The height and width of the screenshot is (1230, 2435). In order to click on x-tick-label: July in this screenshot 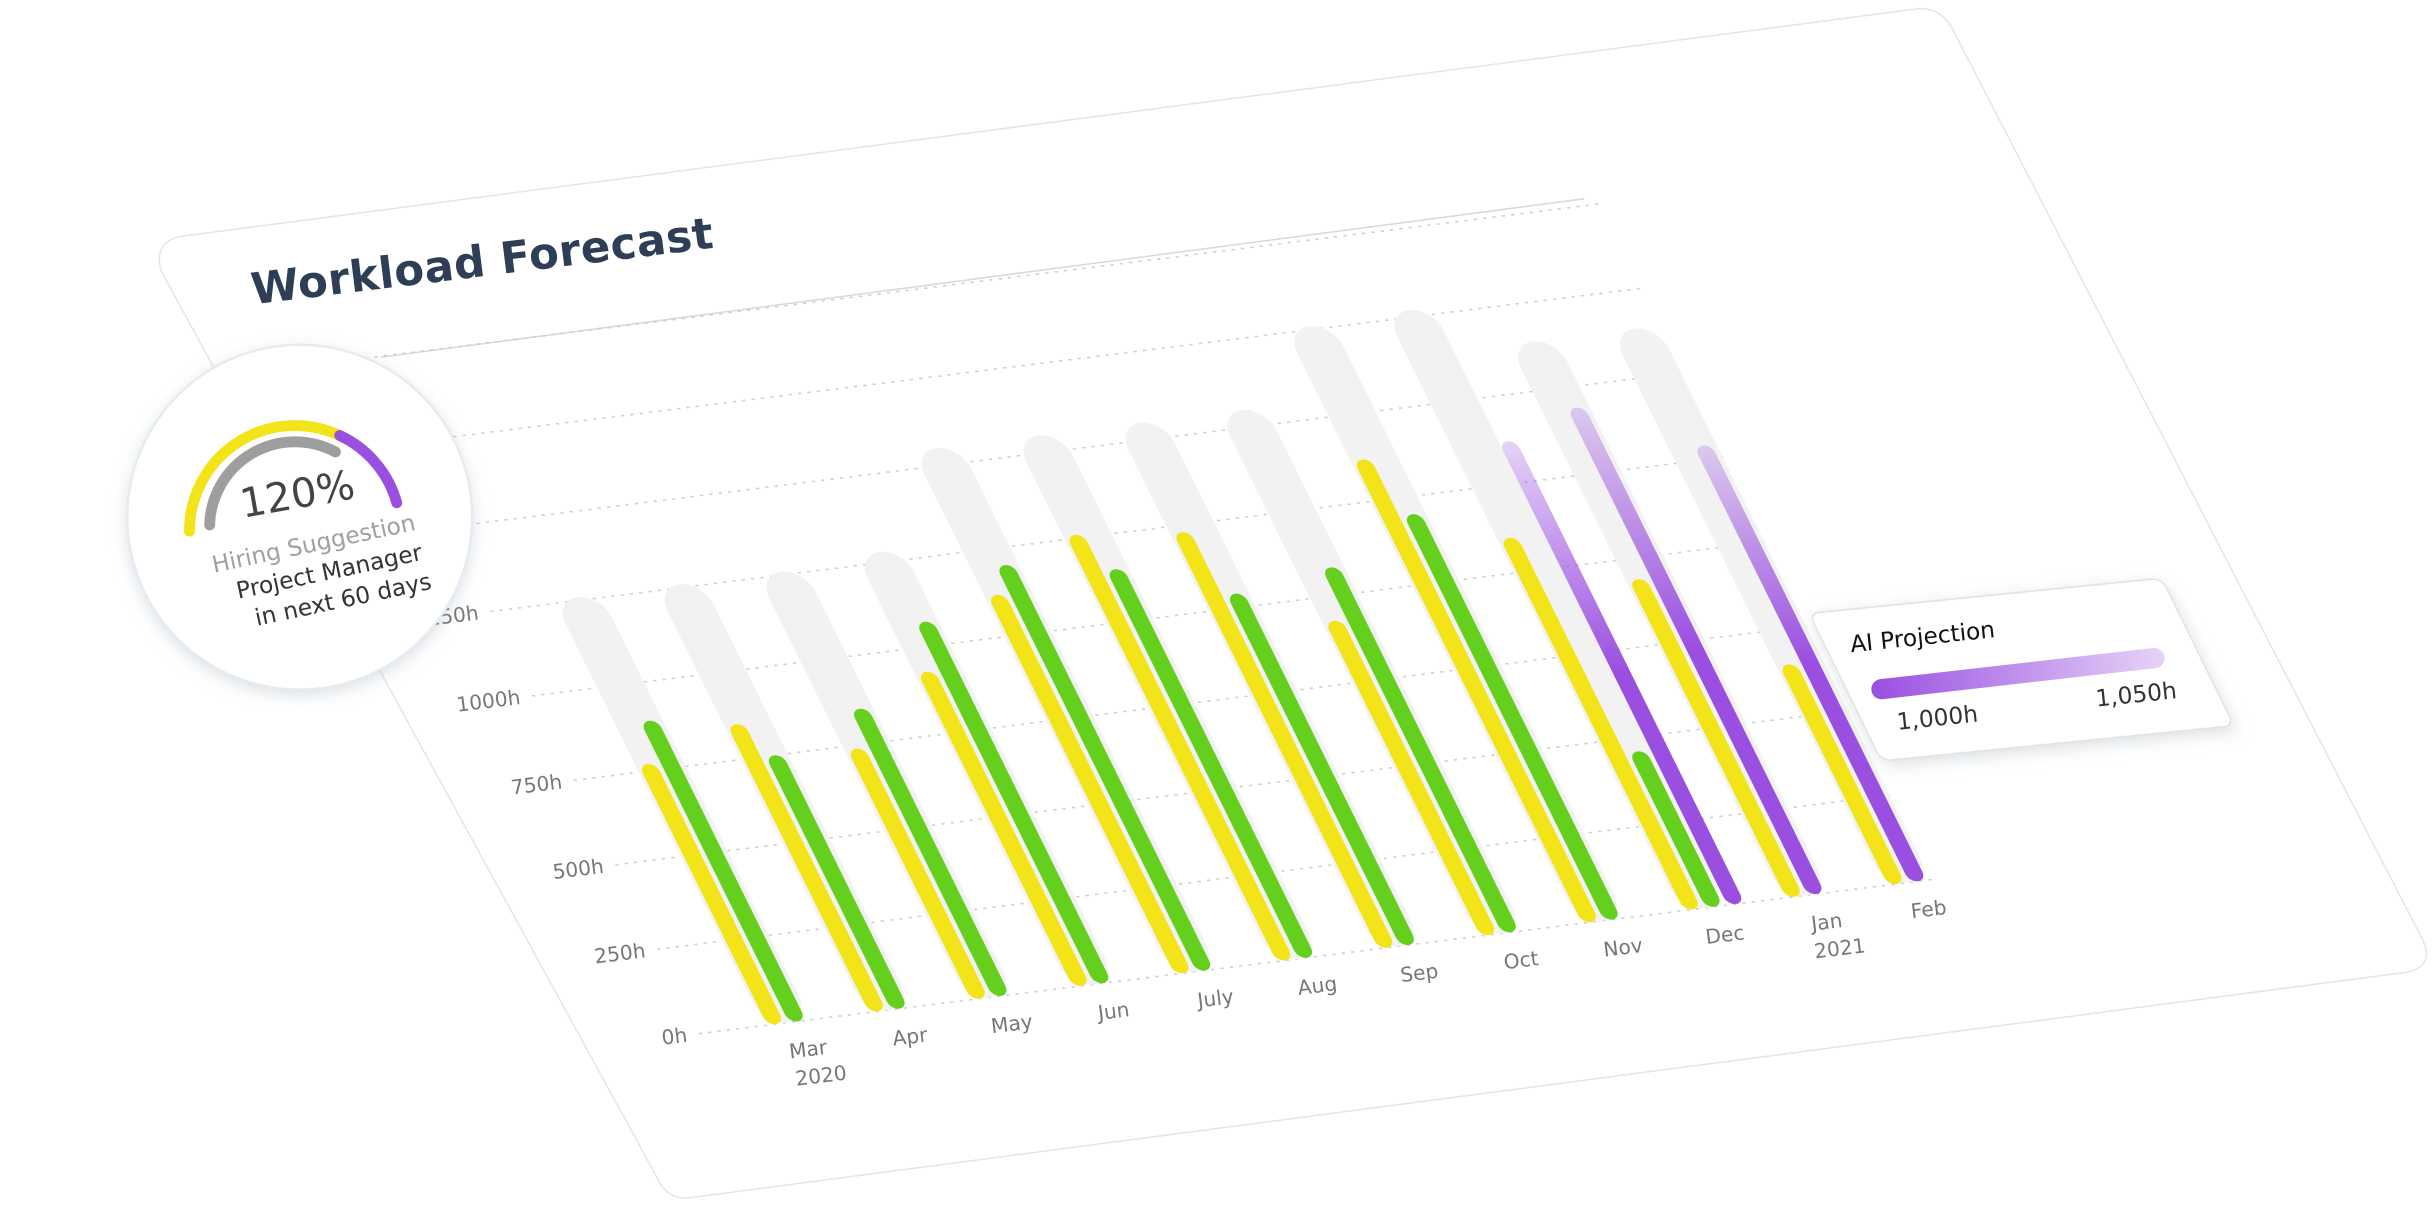, I will do `click(1214, 998)`.